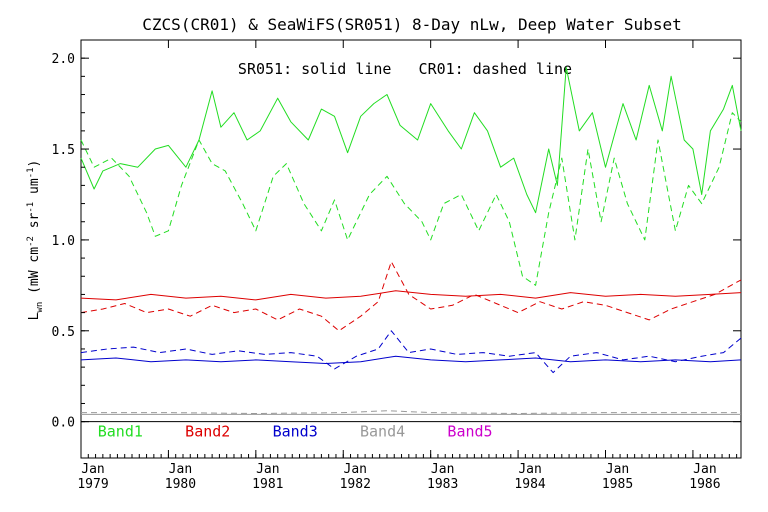 The width and height of the screenshot is (768, 512). Describe the element at coordinates (355, 484) in the screenshot. I see `x-tick-year: 1982` at that location.